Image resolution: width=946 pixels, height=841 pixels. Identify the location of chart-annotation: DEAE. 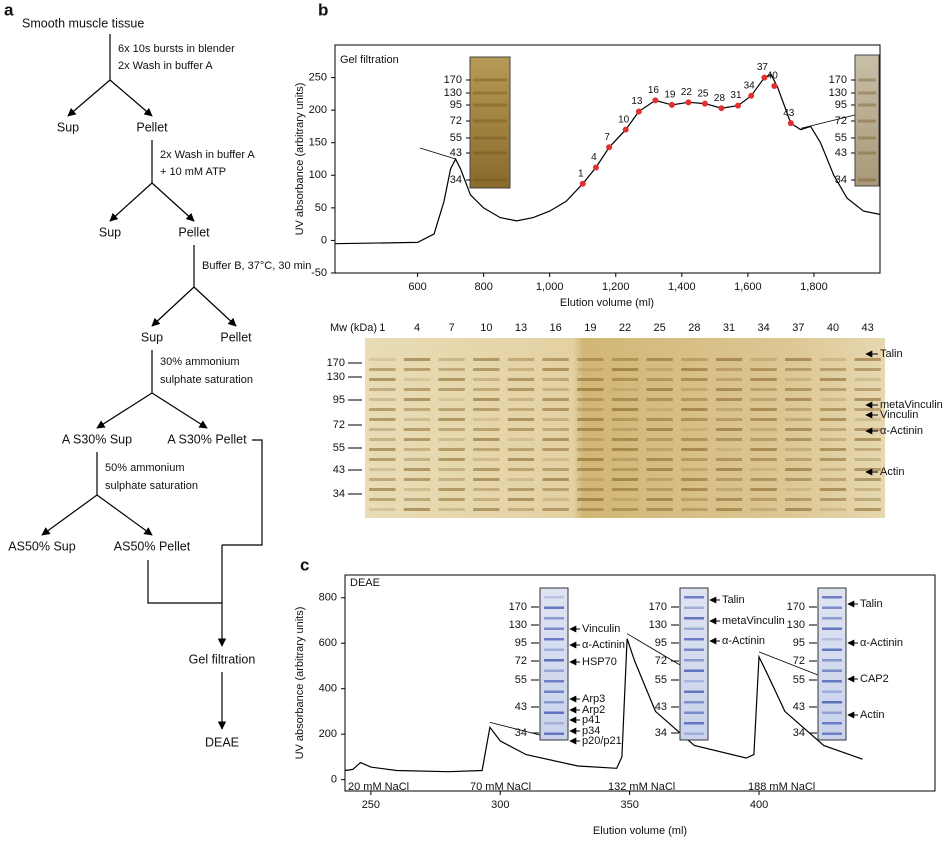
(365, 583).